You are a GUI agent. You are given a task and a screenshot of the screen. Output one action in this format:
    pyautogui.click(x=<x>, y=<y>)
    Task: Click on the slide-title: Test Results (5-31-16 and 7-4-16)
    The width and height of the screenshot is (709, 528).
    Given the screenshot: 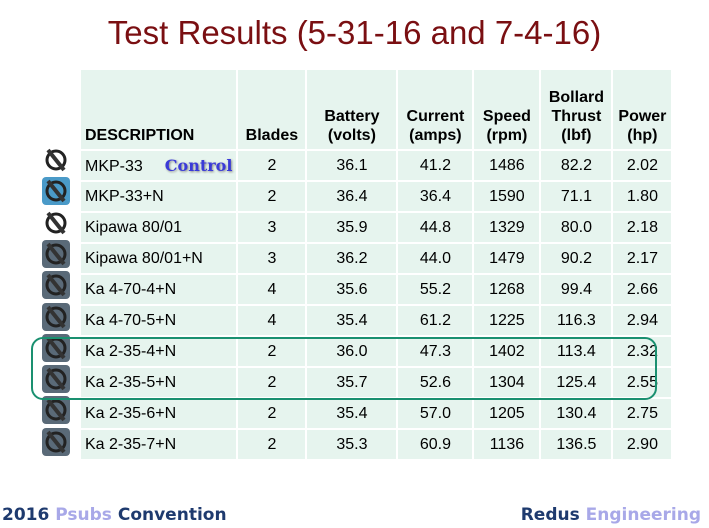 What is the action you would take?
    pyautogui.click(x=354, y=32)
    